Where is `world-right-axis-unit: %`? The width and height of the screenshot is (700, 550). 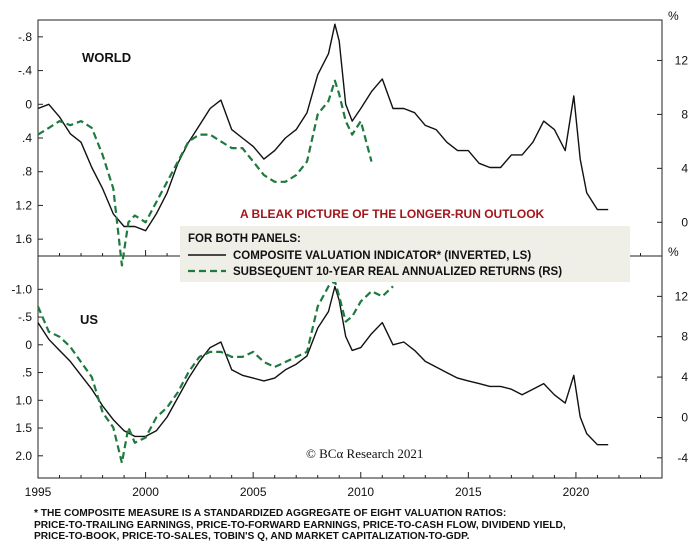
world-right-axis-unit: % is located at coordinates (673, 16).